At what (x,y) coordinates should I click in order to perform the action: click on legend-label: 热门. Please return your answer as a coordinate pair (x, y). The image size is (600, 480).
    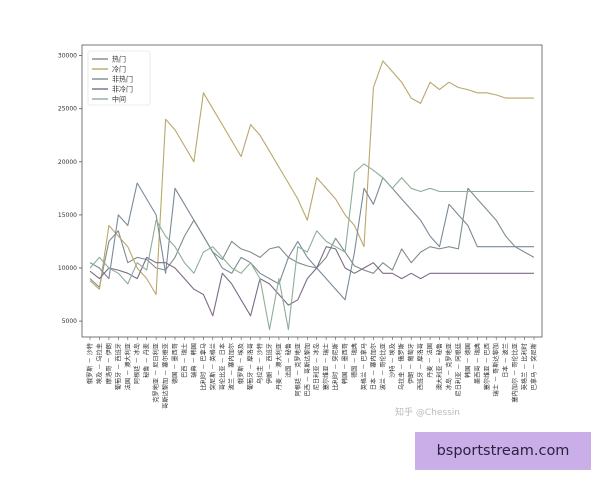
    Looking at the image, I should click on (119, 59).